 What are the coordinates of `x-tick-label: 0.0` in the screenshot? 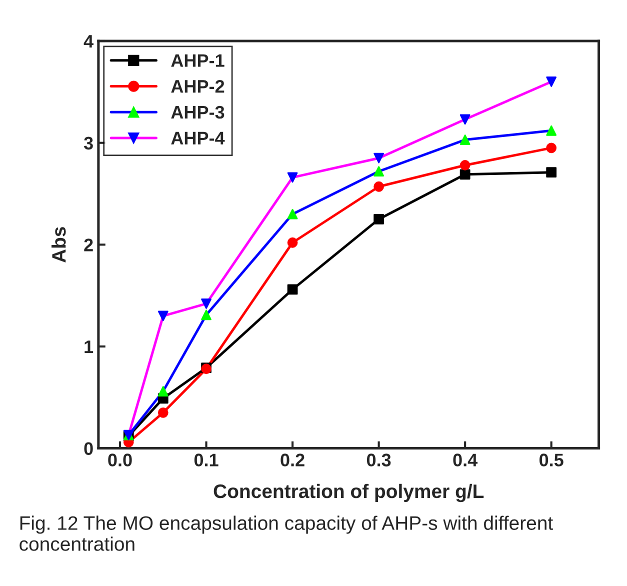 It's located at (120, 460).